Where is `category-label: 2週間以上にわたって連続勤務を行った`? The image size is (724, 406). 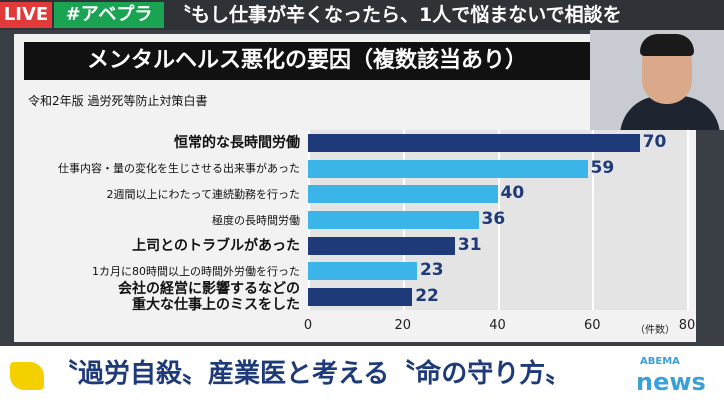
category-label: 2週間以上にわたって連続勤務を行った is located at coordinates (203, 194).